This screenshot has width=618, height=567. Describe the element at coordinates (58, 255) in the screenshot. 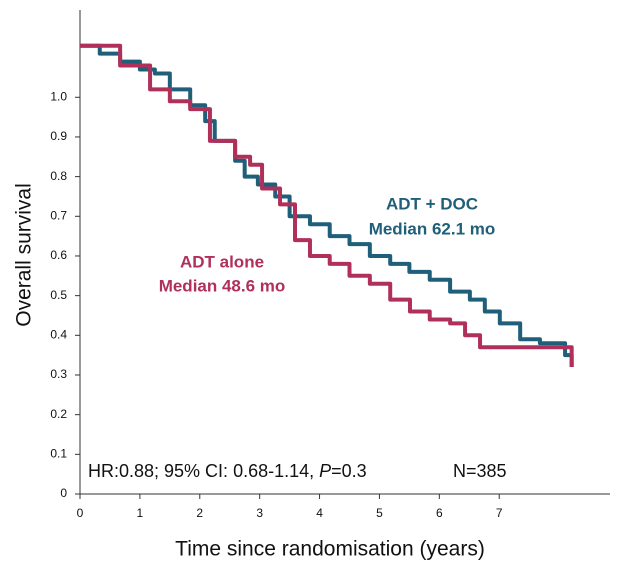

I see `y-tick-label: 0.6` at that location.